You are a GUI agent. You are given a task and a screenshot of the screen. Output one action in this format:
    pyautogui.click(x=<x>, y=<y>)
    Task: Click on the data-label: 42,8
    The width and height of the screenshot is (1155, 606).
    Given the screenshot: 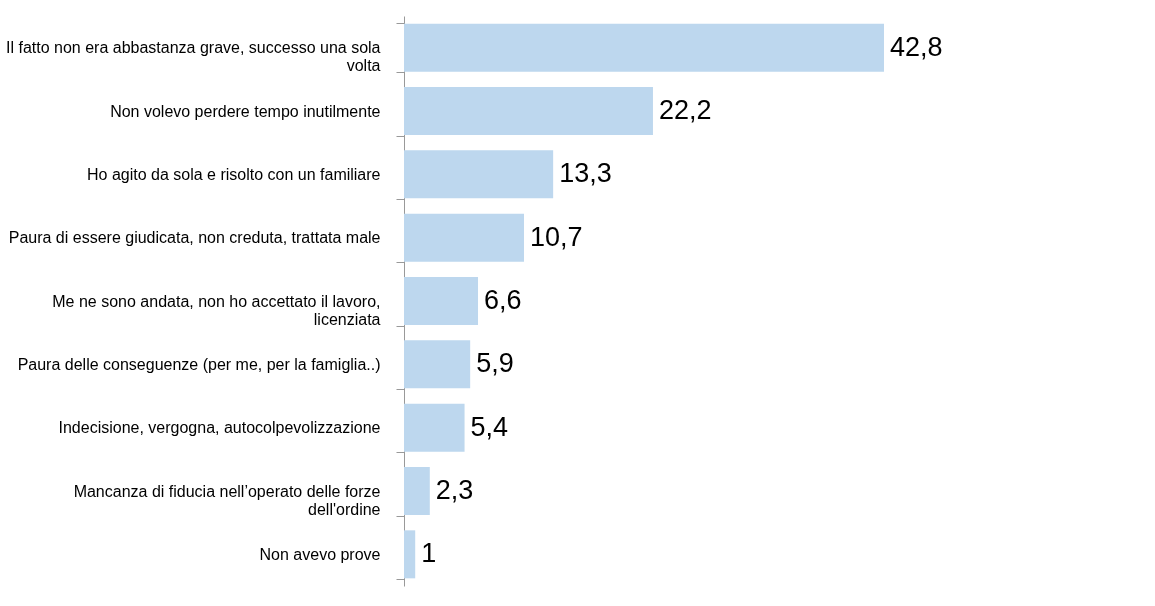 What is the action you would take?
    pyautogui.click(x=916, y=46)
    